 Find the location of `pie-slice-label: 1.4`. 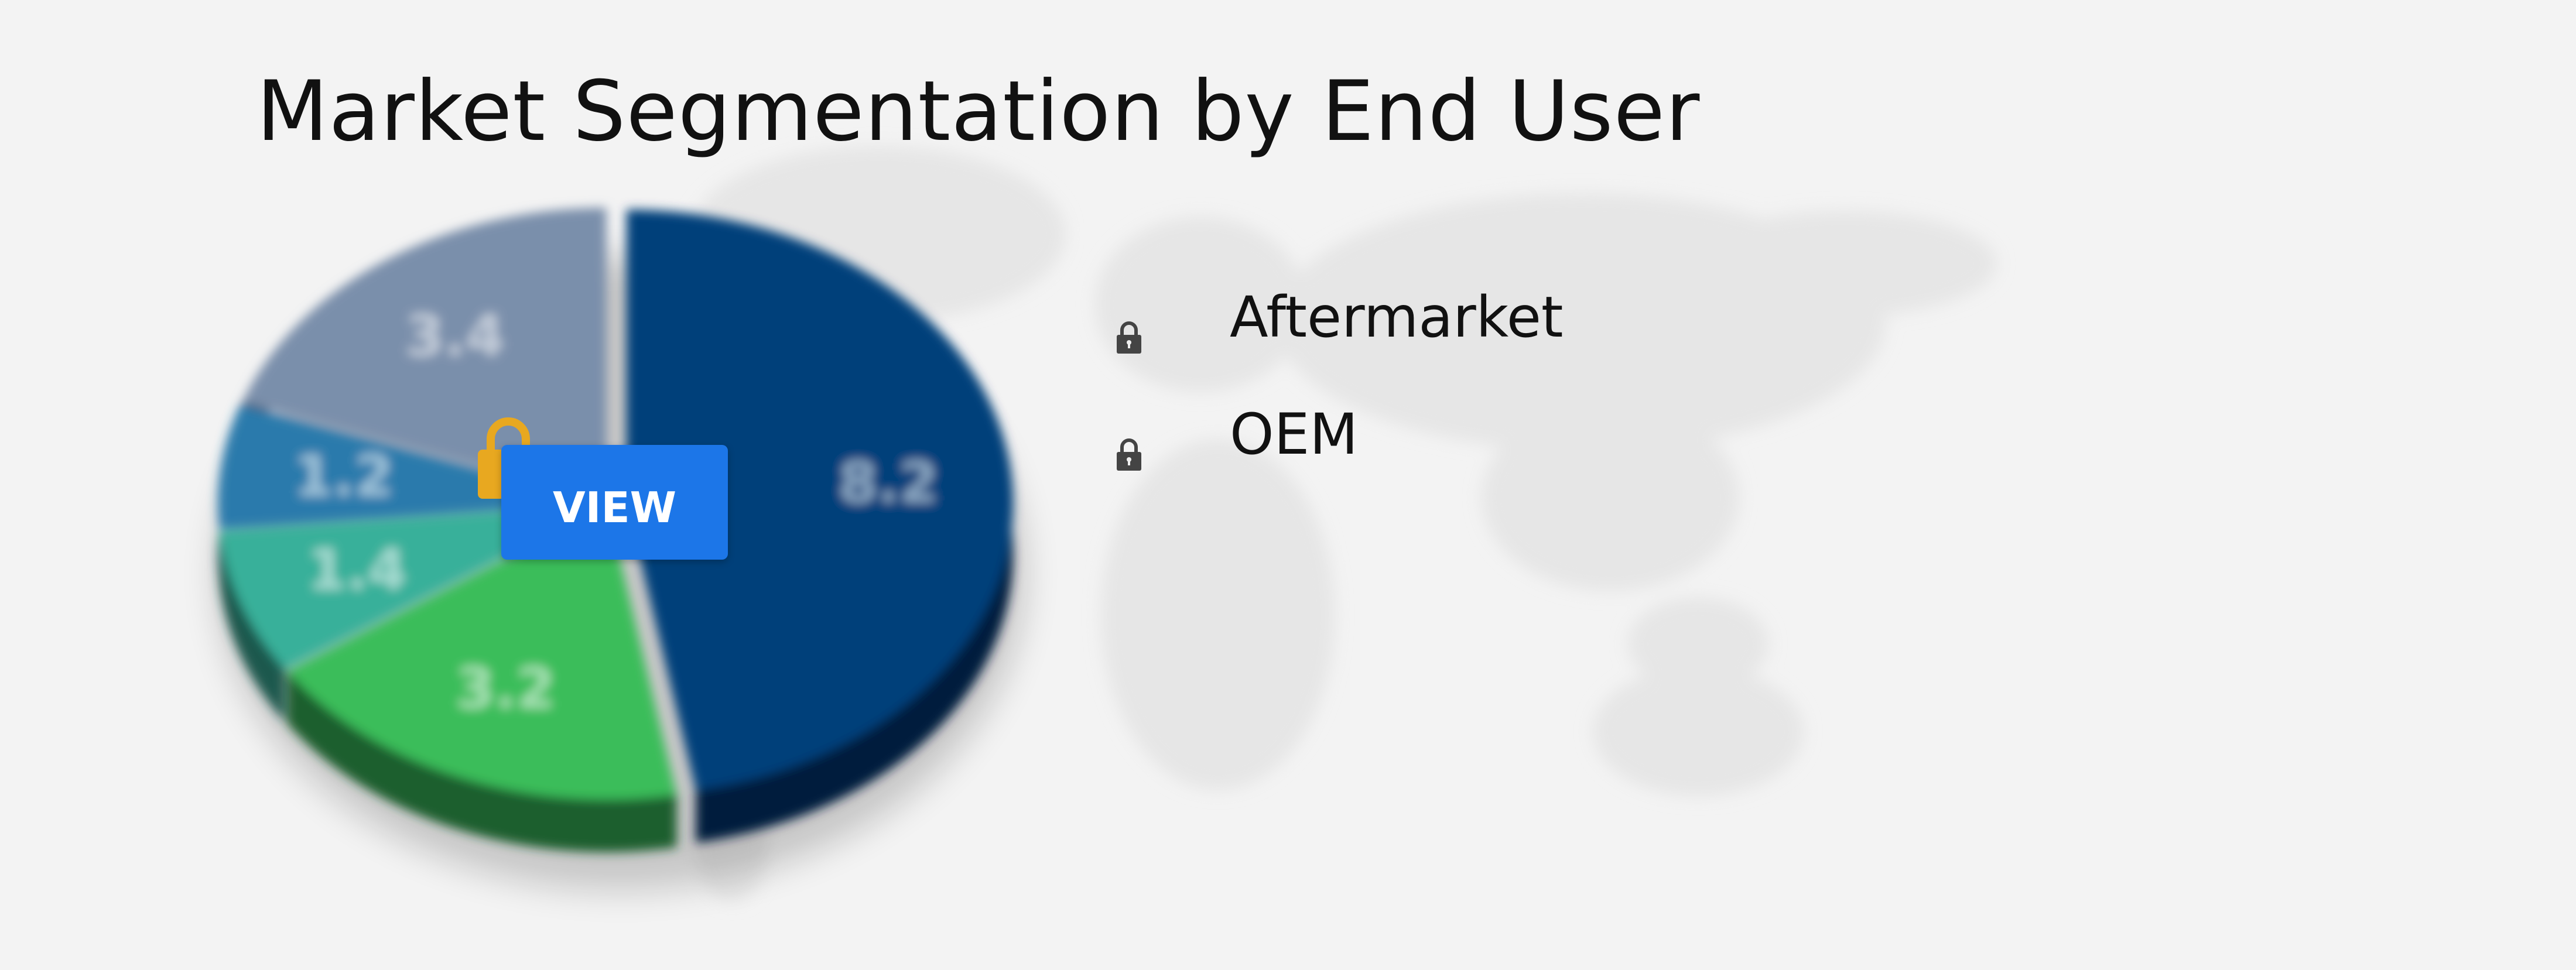

pie-slice-label: 1.4 is located at coordinates (357, 569).